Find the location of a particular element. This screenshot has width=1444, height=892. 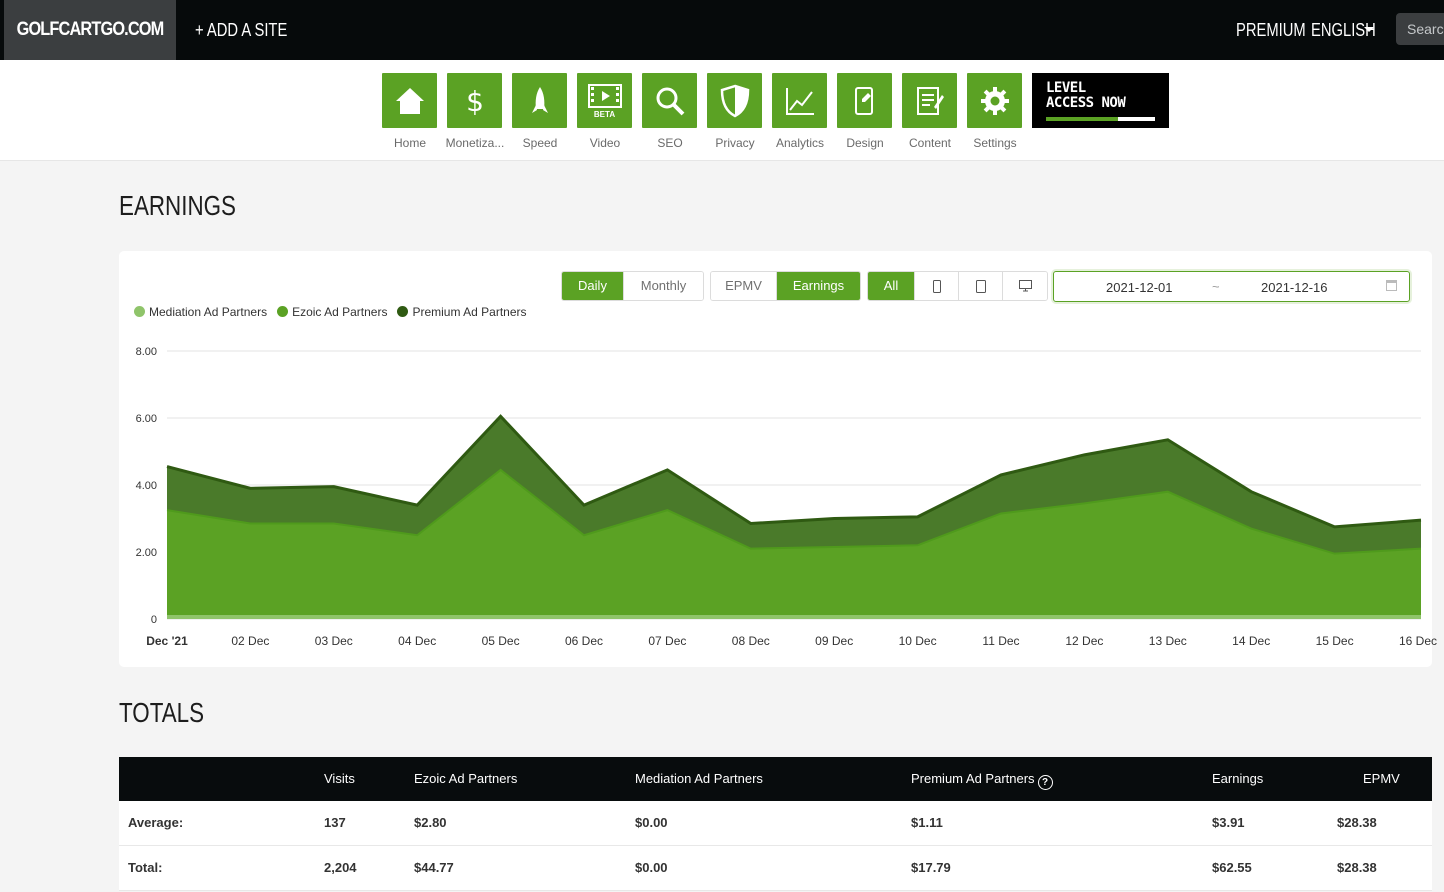

nav-settings: Settings is located at coordinates (994, 113).